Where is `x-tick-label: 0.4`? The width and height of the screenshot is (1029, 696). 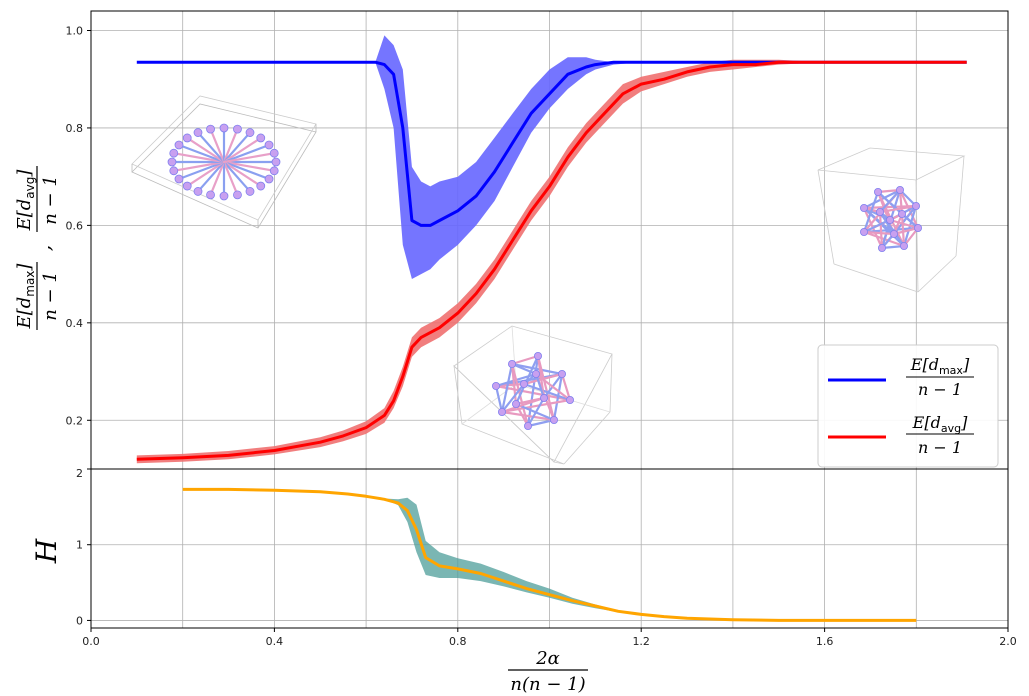 x-tick-label: 0.4 is located at coordinates (275, 641).